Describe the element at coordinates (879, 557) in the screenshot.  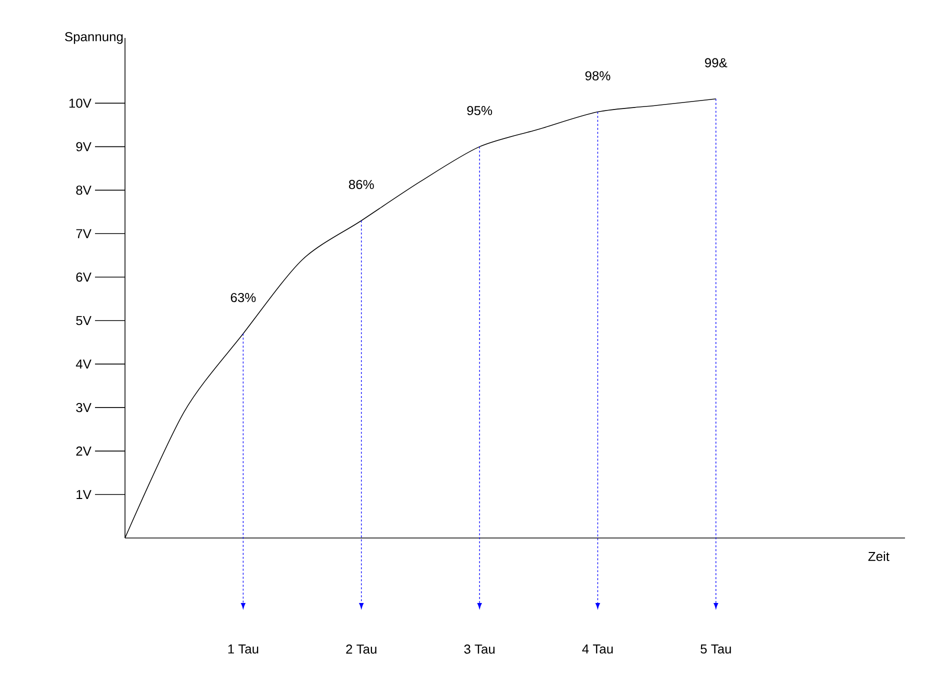
I see `x-axis-title: Zeit` at that location.